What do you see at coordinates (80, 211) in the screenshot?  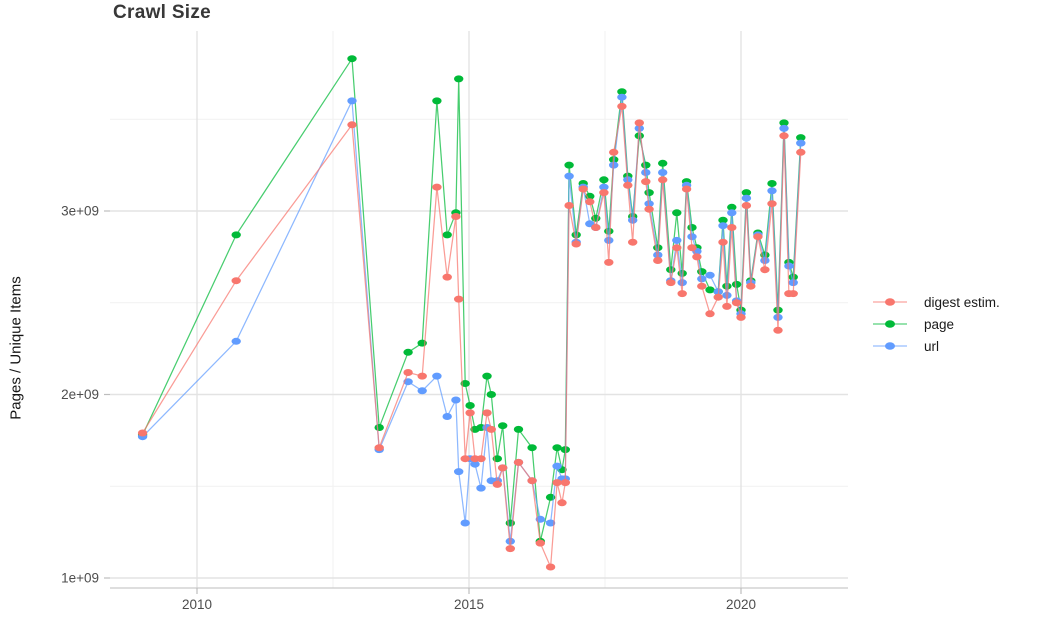 I see `y-tick-label: 3e+09` at bounding box center [80, 211].